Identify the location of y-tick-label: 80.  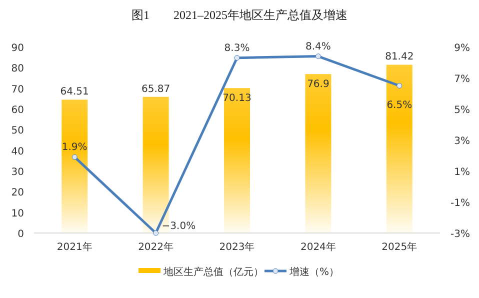
(17, 69).